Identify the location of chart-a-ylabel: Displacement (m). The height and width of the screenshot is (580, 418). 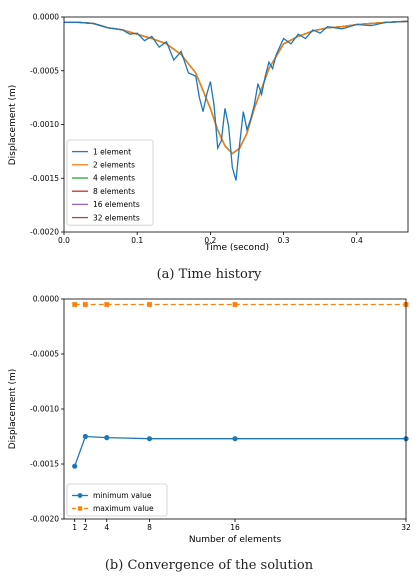
(13, 125).